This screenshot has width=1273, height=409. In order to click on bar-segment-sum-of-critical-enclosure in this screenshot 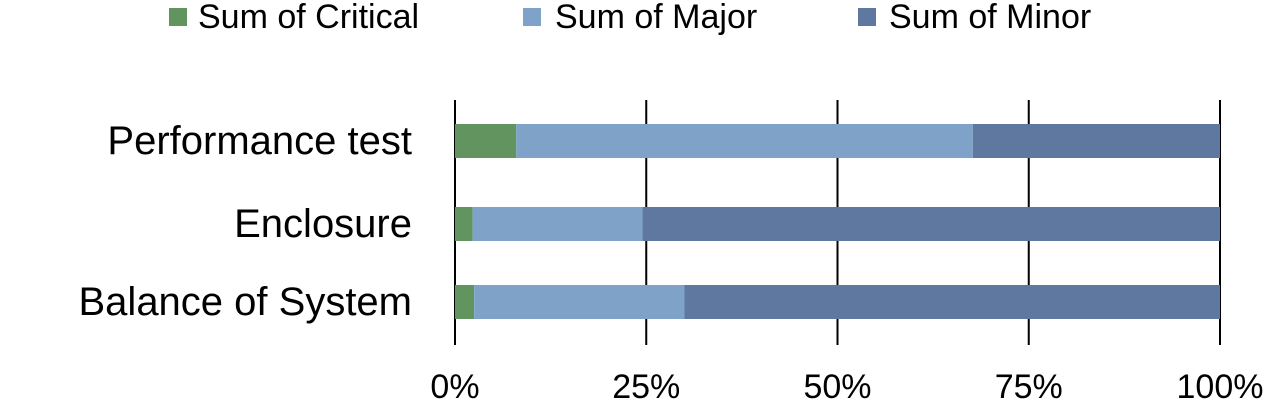, I will do `click(464, 224)`.